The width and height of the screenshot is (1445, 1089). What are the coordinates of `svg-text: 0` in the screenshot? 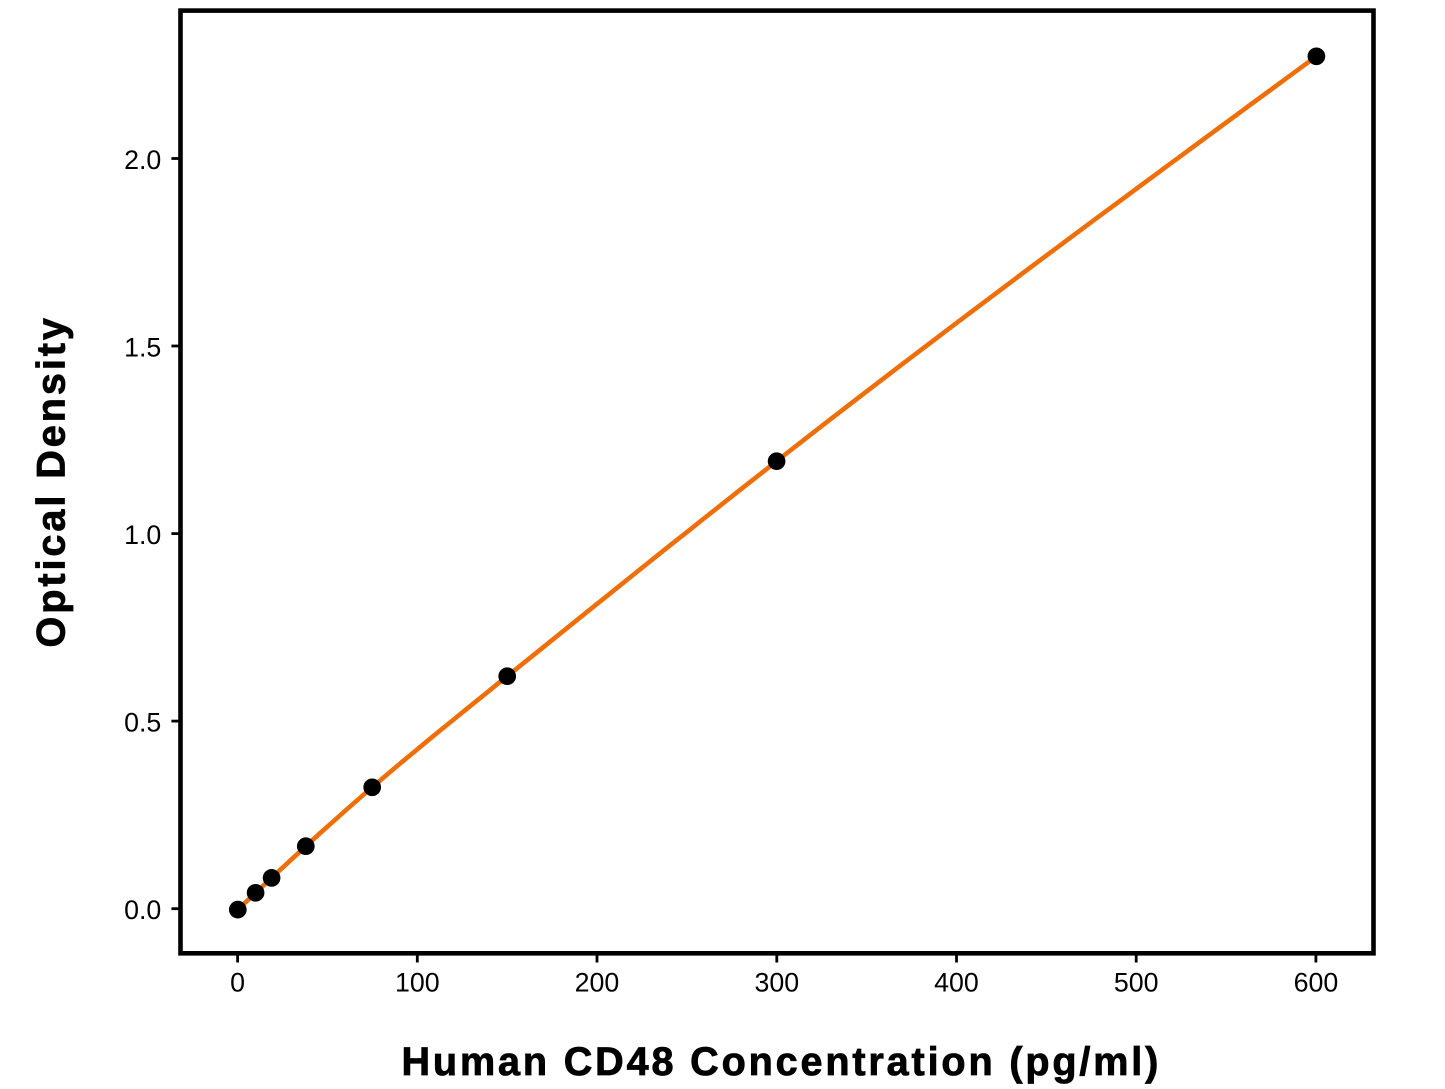 It's located at (237, 983).